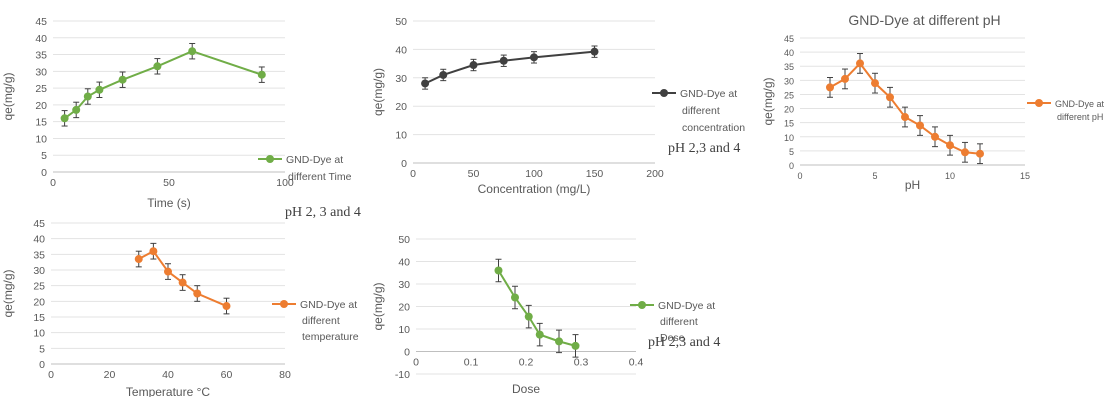 This screenshot has height=397, width=1109. I want to click on x-tick-label: 15, so click(1025, 176).